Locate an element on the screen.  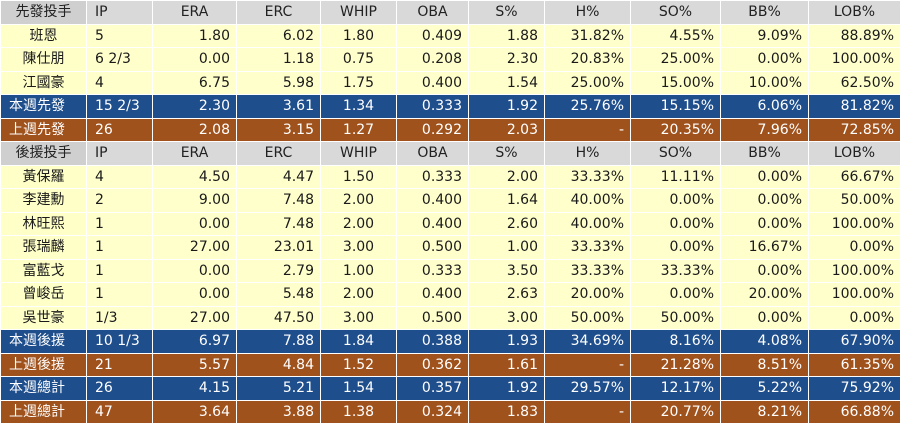
cell-bb-pct: 20.00% is located at coordinates (765, 295).